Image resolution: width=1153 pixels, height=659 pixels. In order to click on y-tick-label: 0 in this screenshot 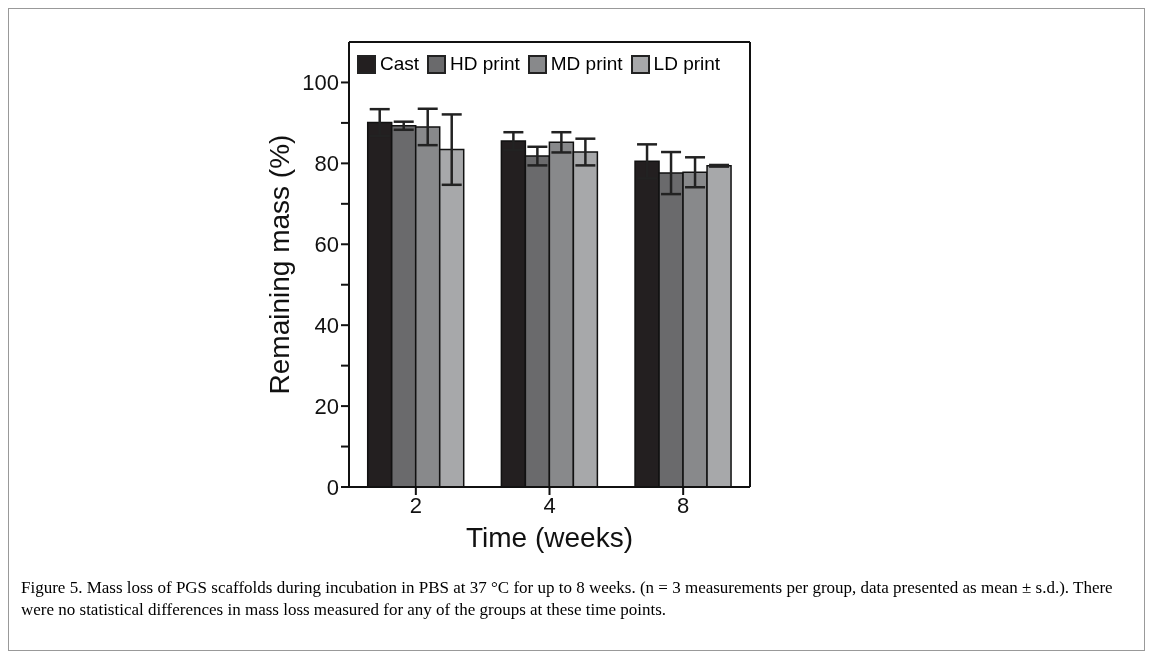, I will do `click(332, 487)`.